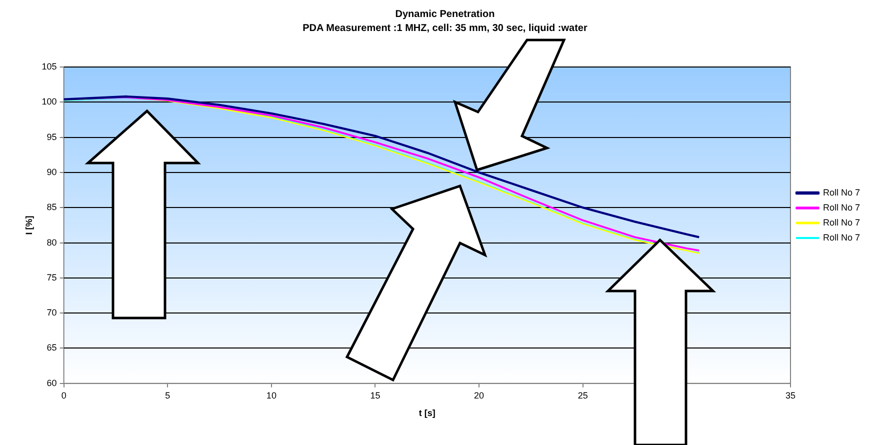 The height and width of the screenshot is (445, 888). Describe the element at coordinates (51, 347) in the screenshot. I see `y-tick-label: 65` at that location.